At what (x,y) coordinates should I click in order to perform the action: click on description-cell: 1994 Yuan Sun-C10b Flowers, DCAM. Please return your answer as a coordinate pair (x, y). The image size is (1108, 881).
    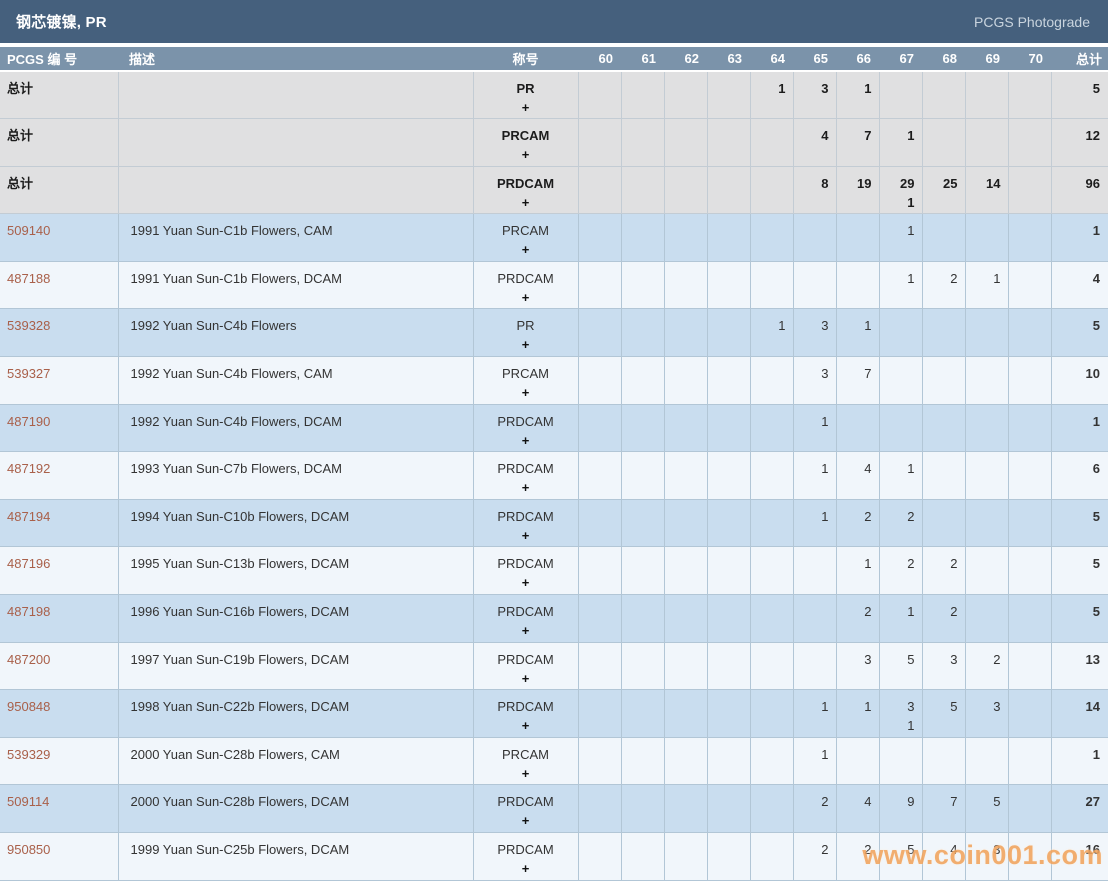
    Looking at the image, I should click on (295, 523).